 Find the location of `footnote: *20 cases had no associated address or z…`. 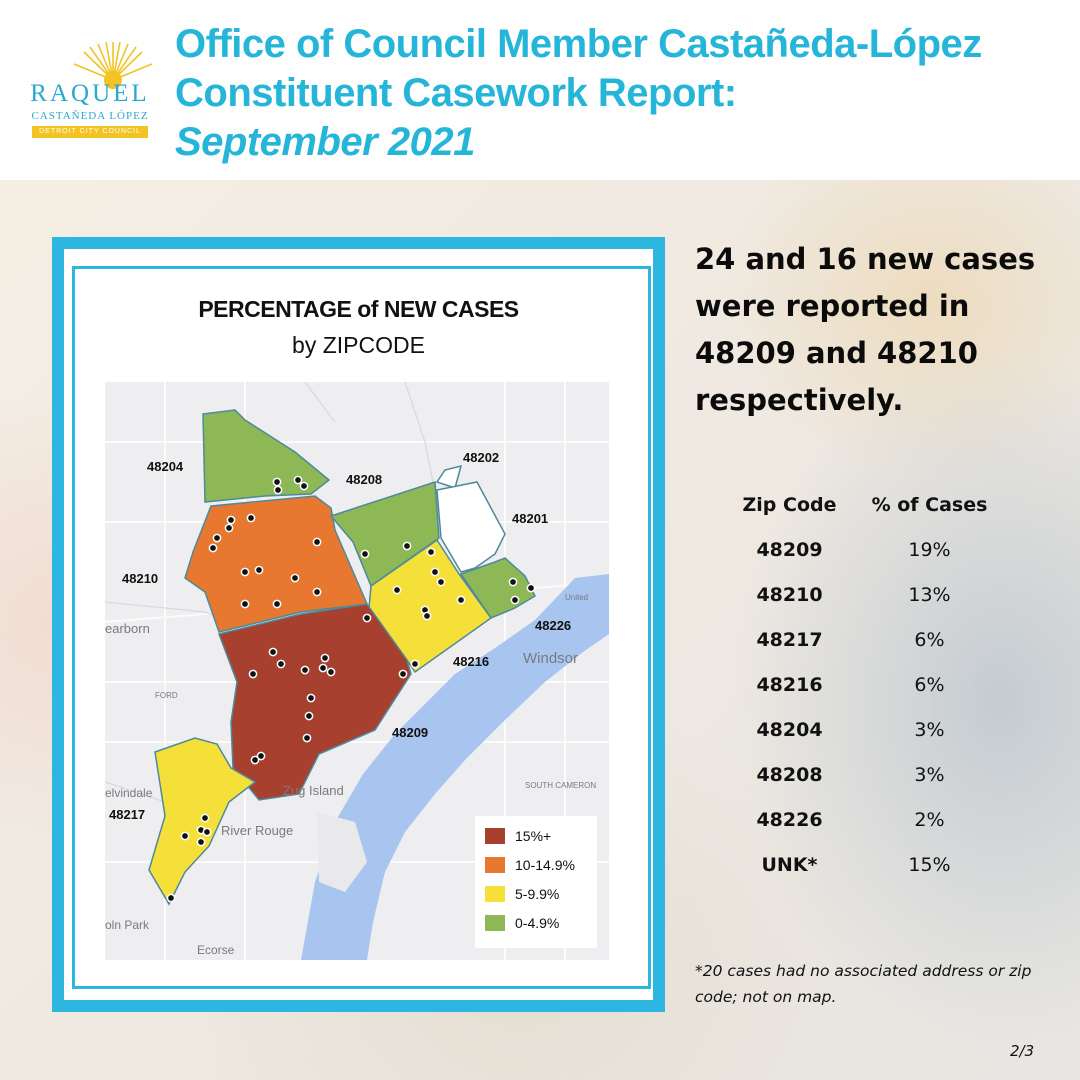

footnote: *20 cases had no associated address or z… is located at coordinates (863, 984).